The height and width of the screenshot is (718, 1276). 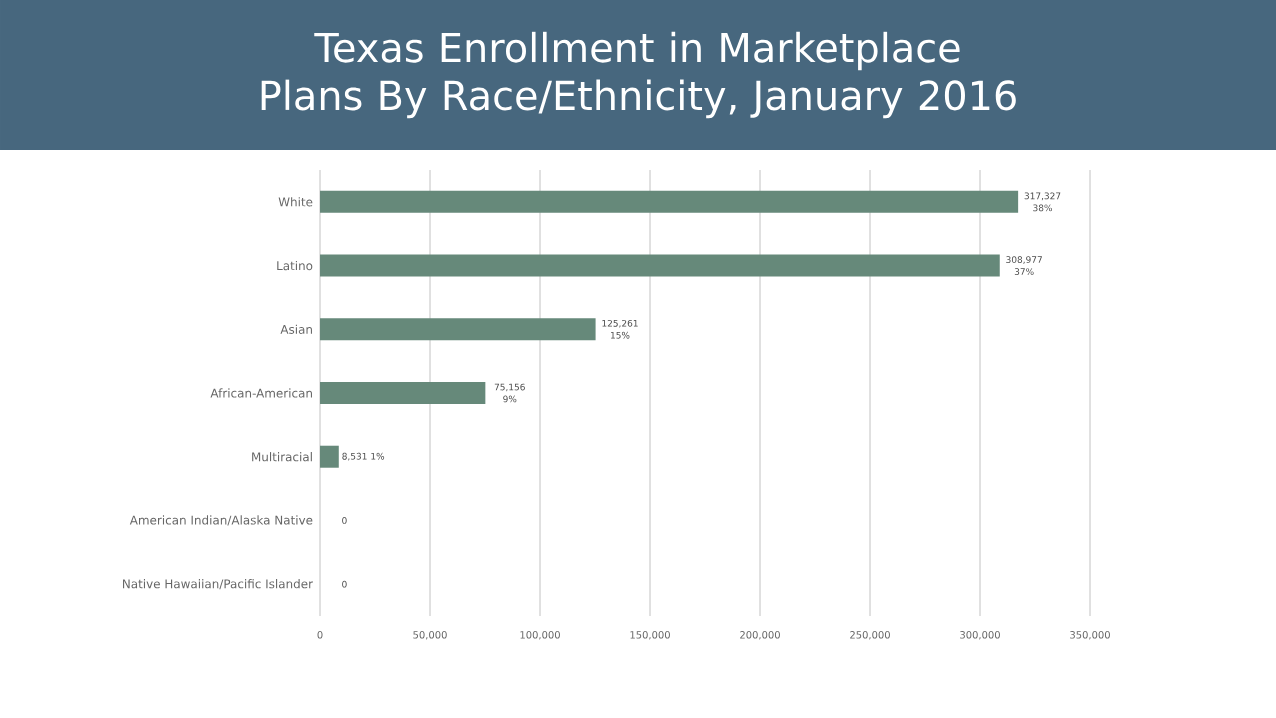 I want to click on chart-title: Texas Enrollment in Marketplace Plans By Race/Ethnicity, January 2016, so click(x=638, y=75).